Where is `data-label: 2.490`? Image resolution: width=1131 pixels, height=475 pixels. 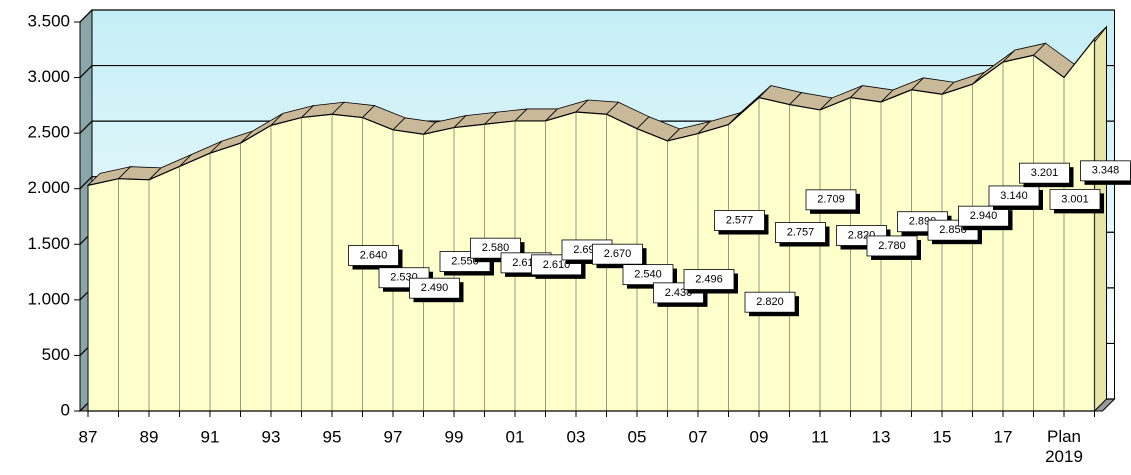 data-label: 2.490 is located at coordinates (436, 290).